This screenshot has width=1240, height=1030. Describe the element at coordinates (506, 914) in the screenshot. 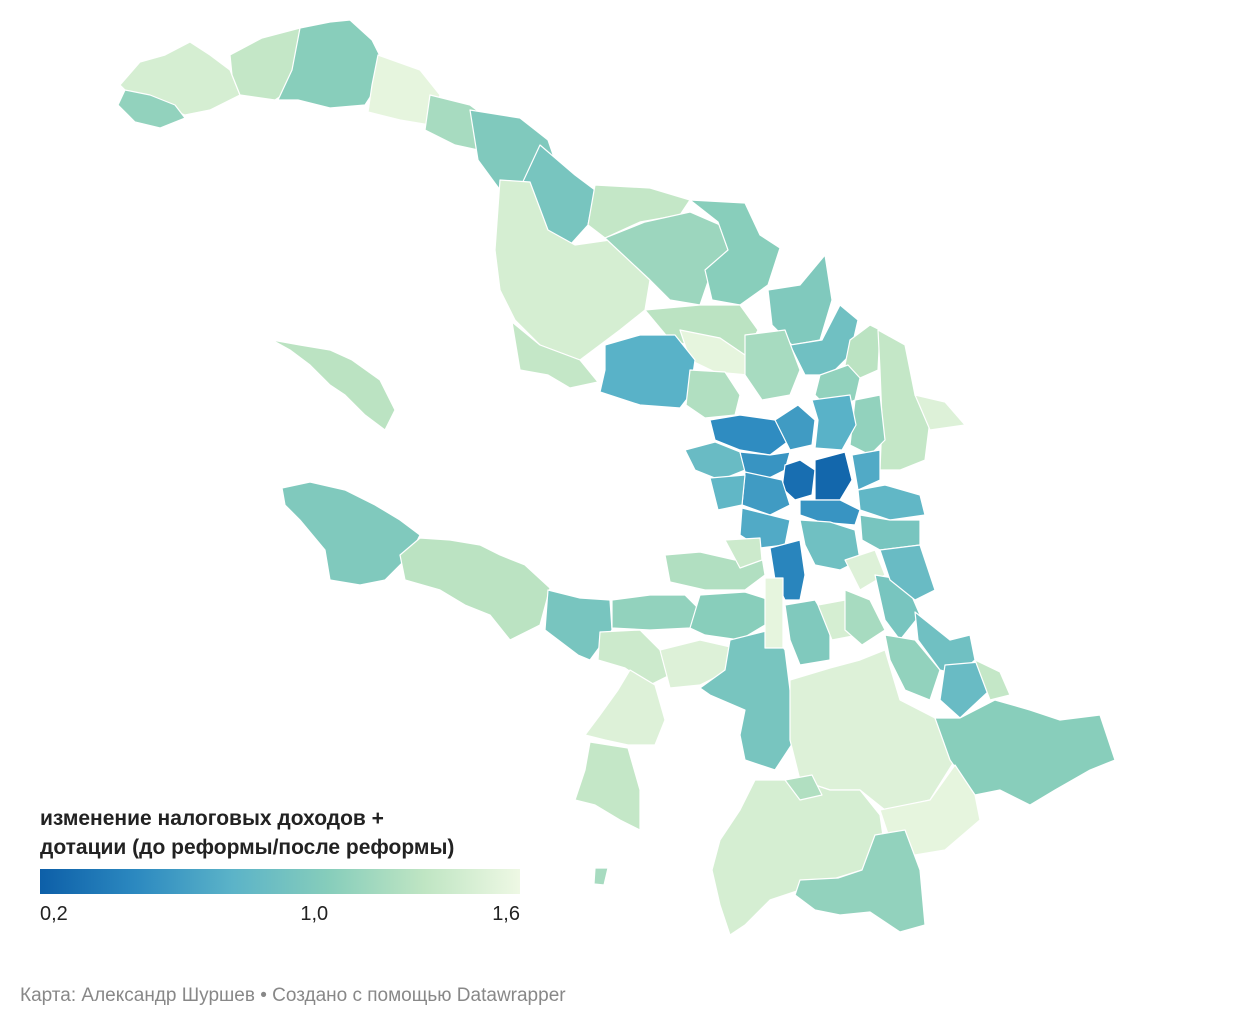

I see `legend-tick-max: 1,6` at that location.